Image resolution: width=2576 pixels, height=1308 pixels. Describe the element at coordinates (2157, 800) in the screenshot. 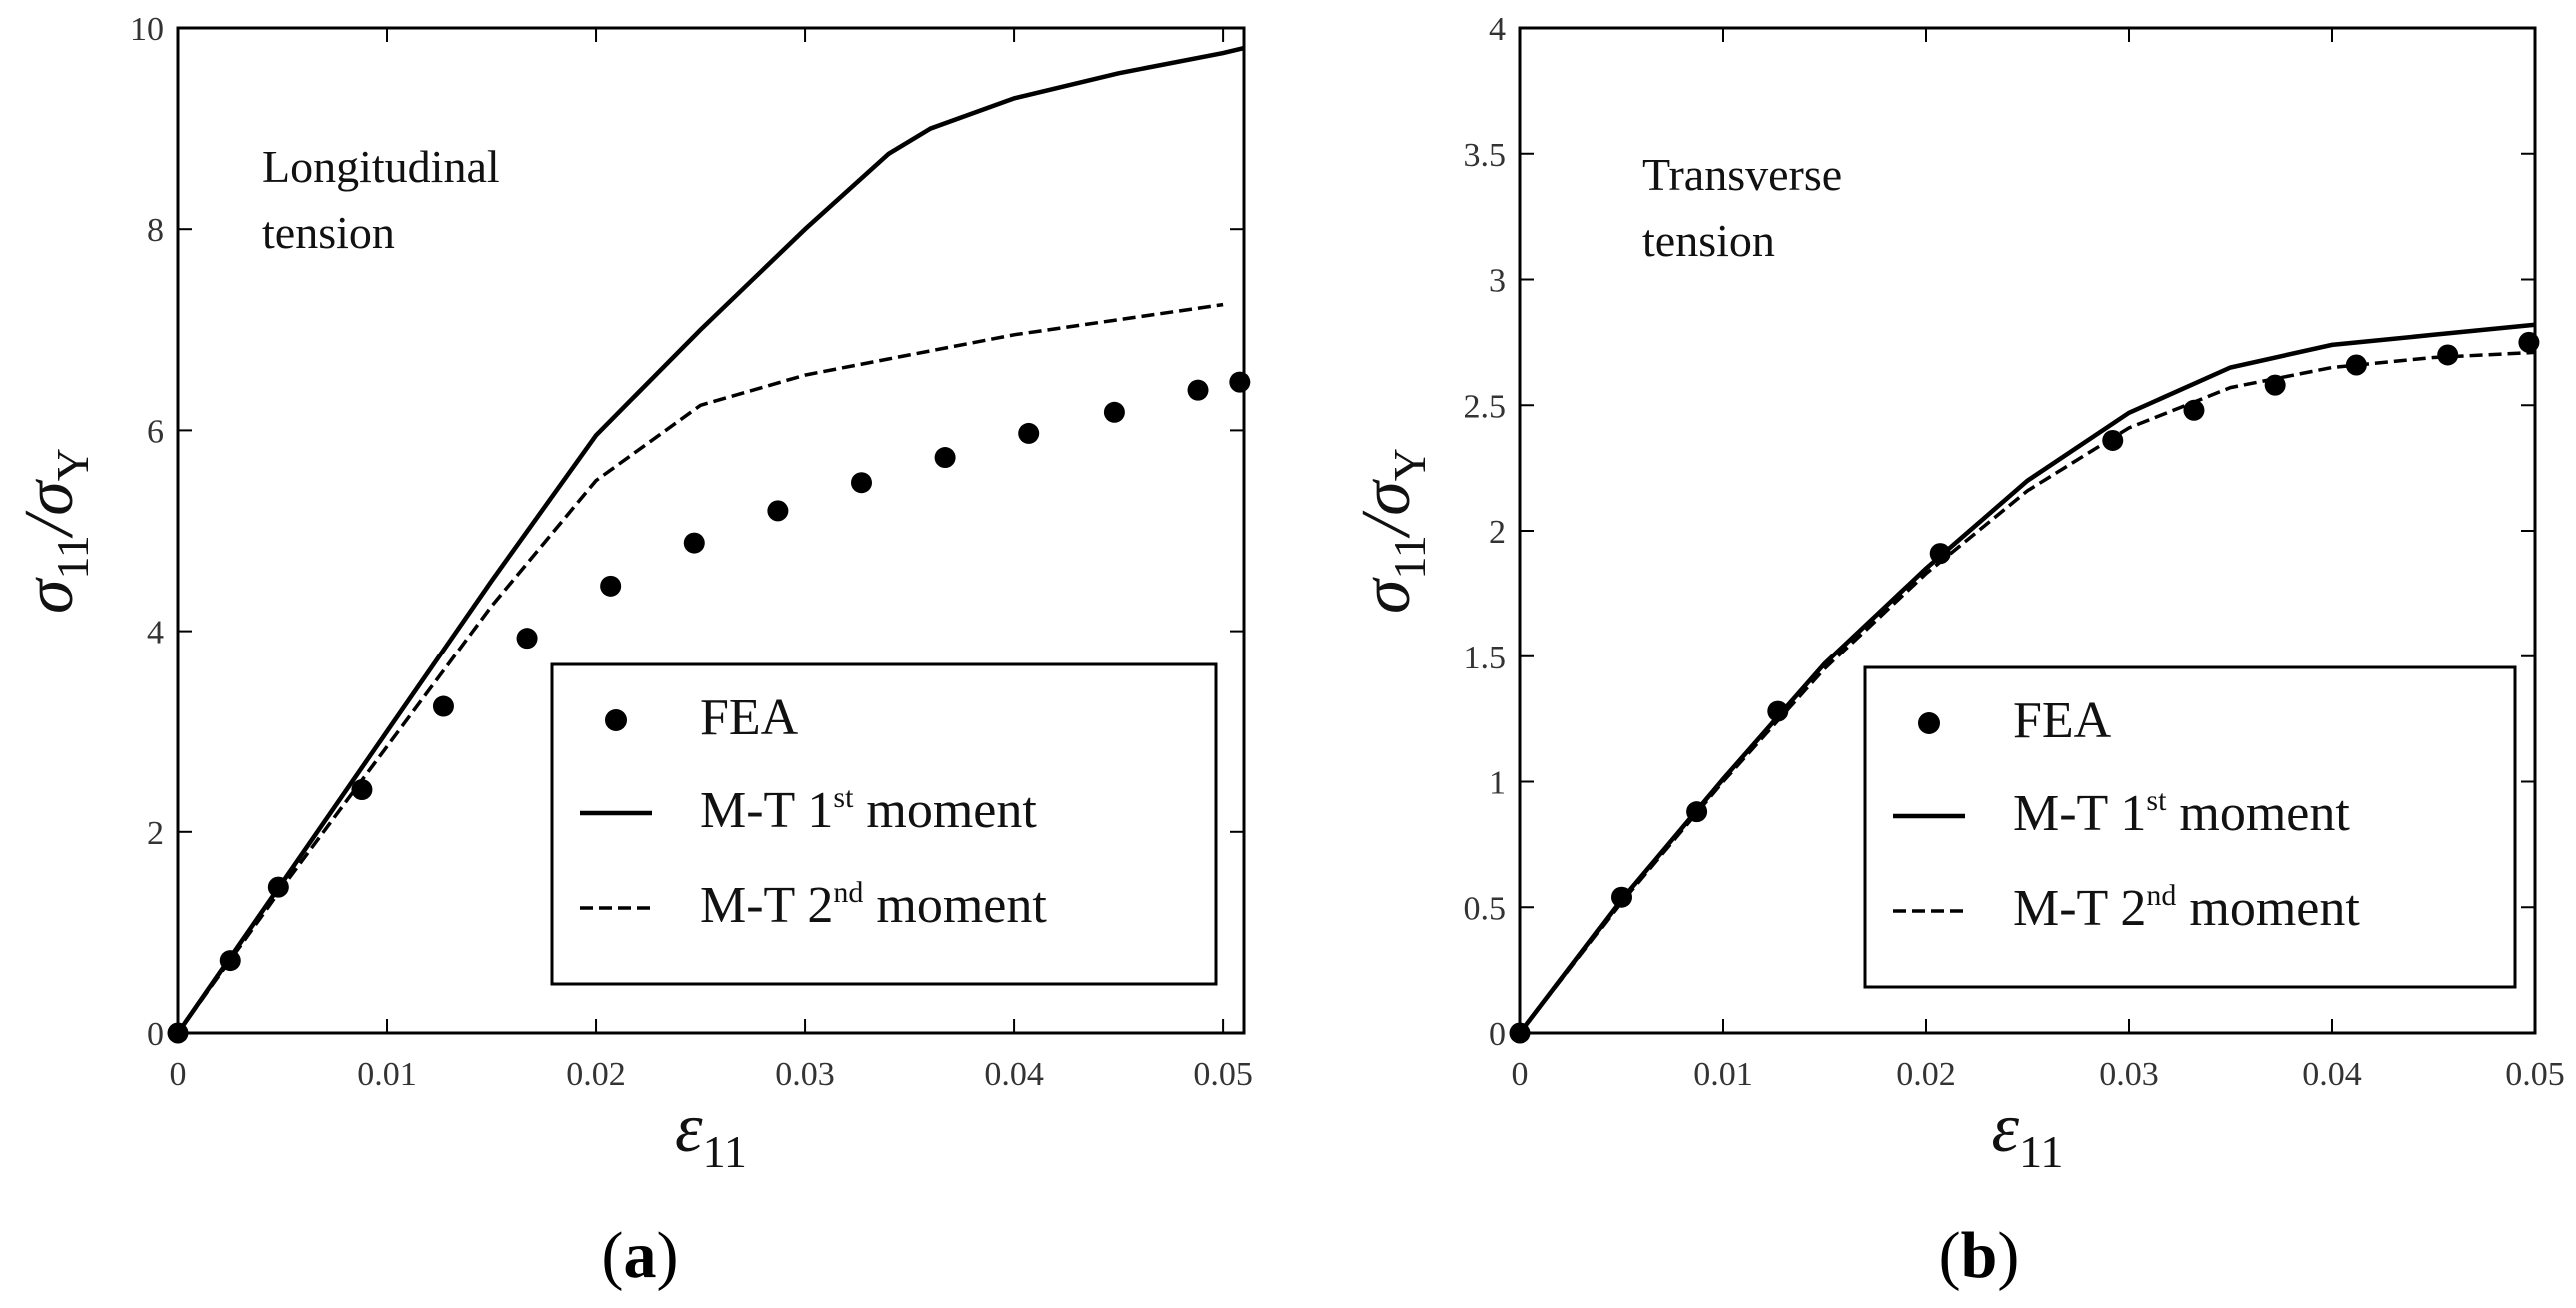

I see `legend-label-sup: st` at that location.